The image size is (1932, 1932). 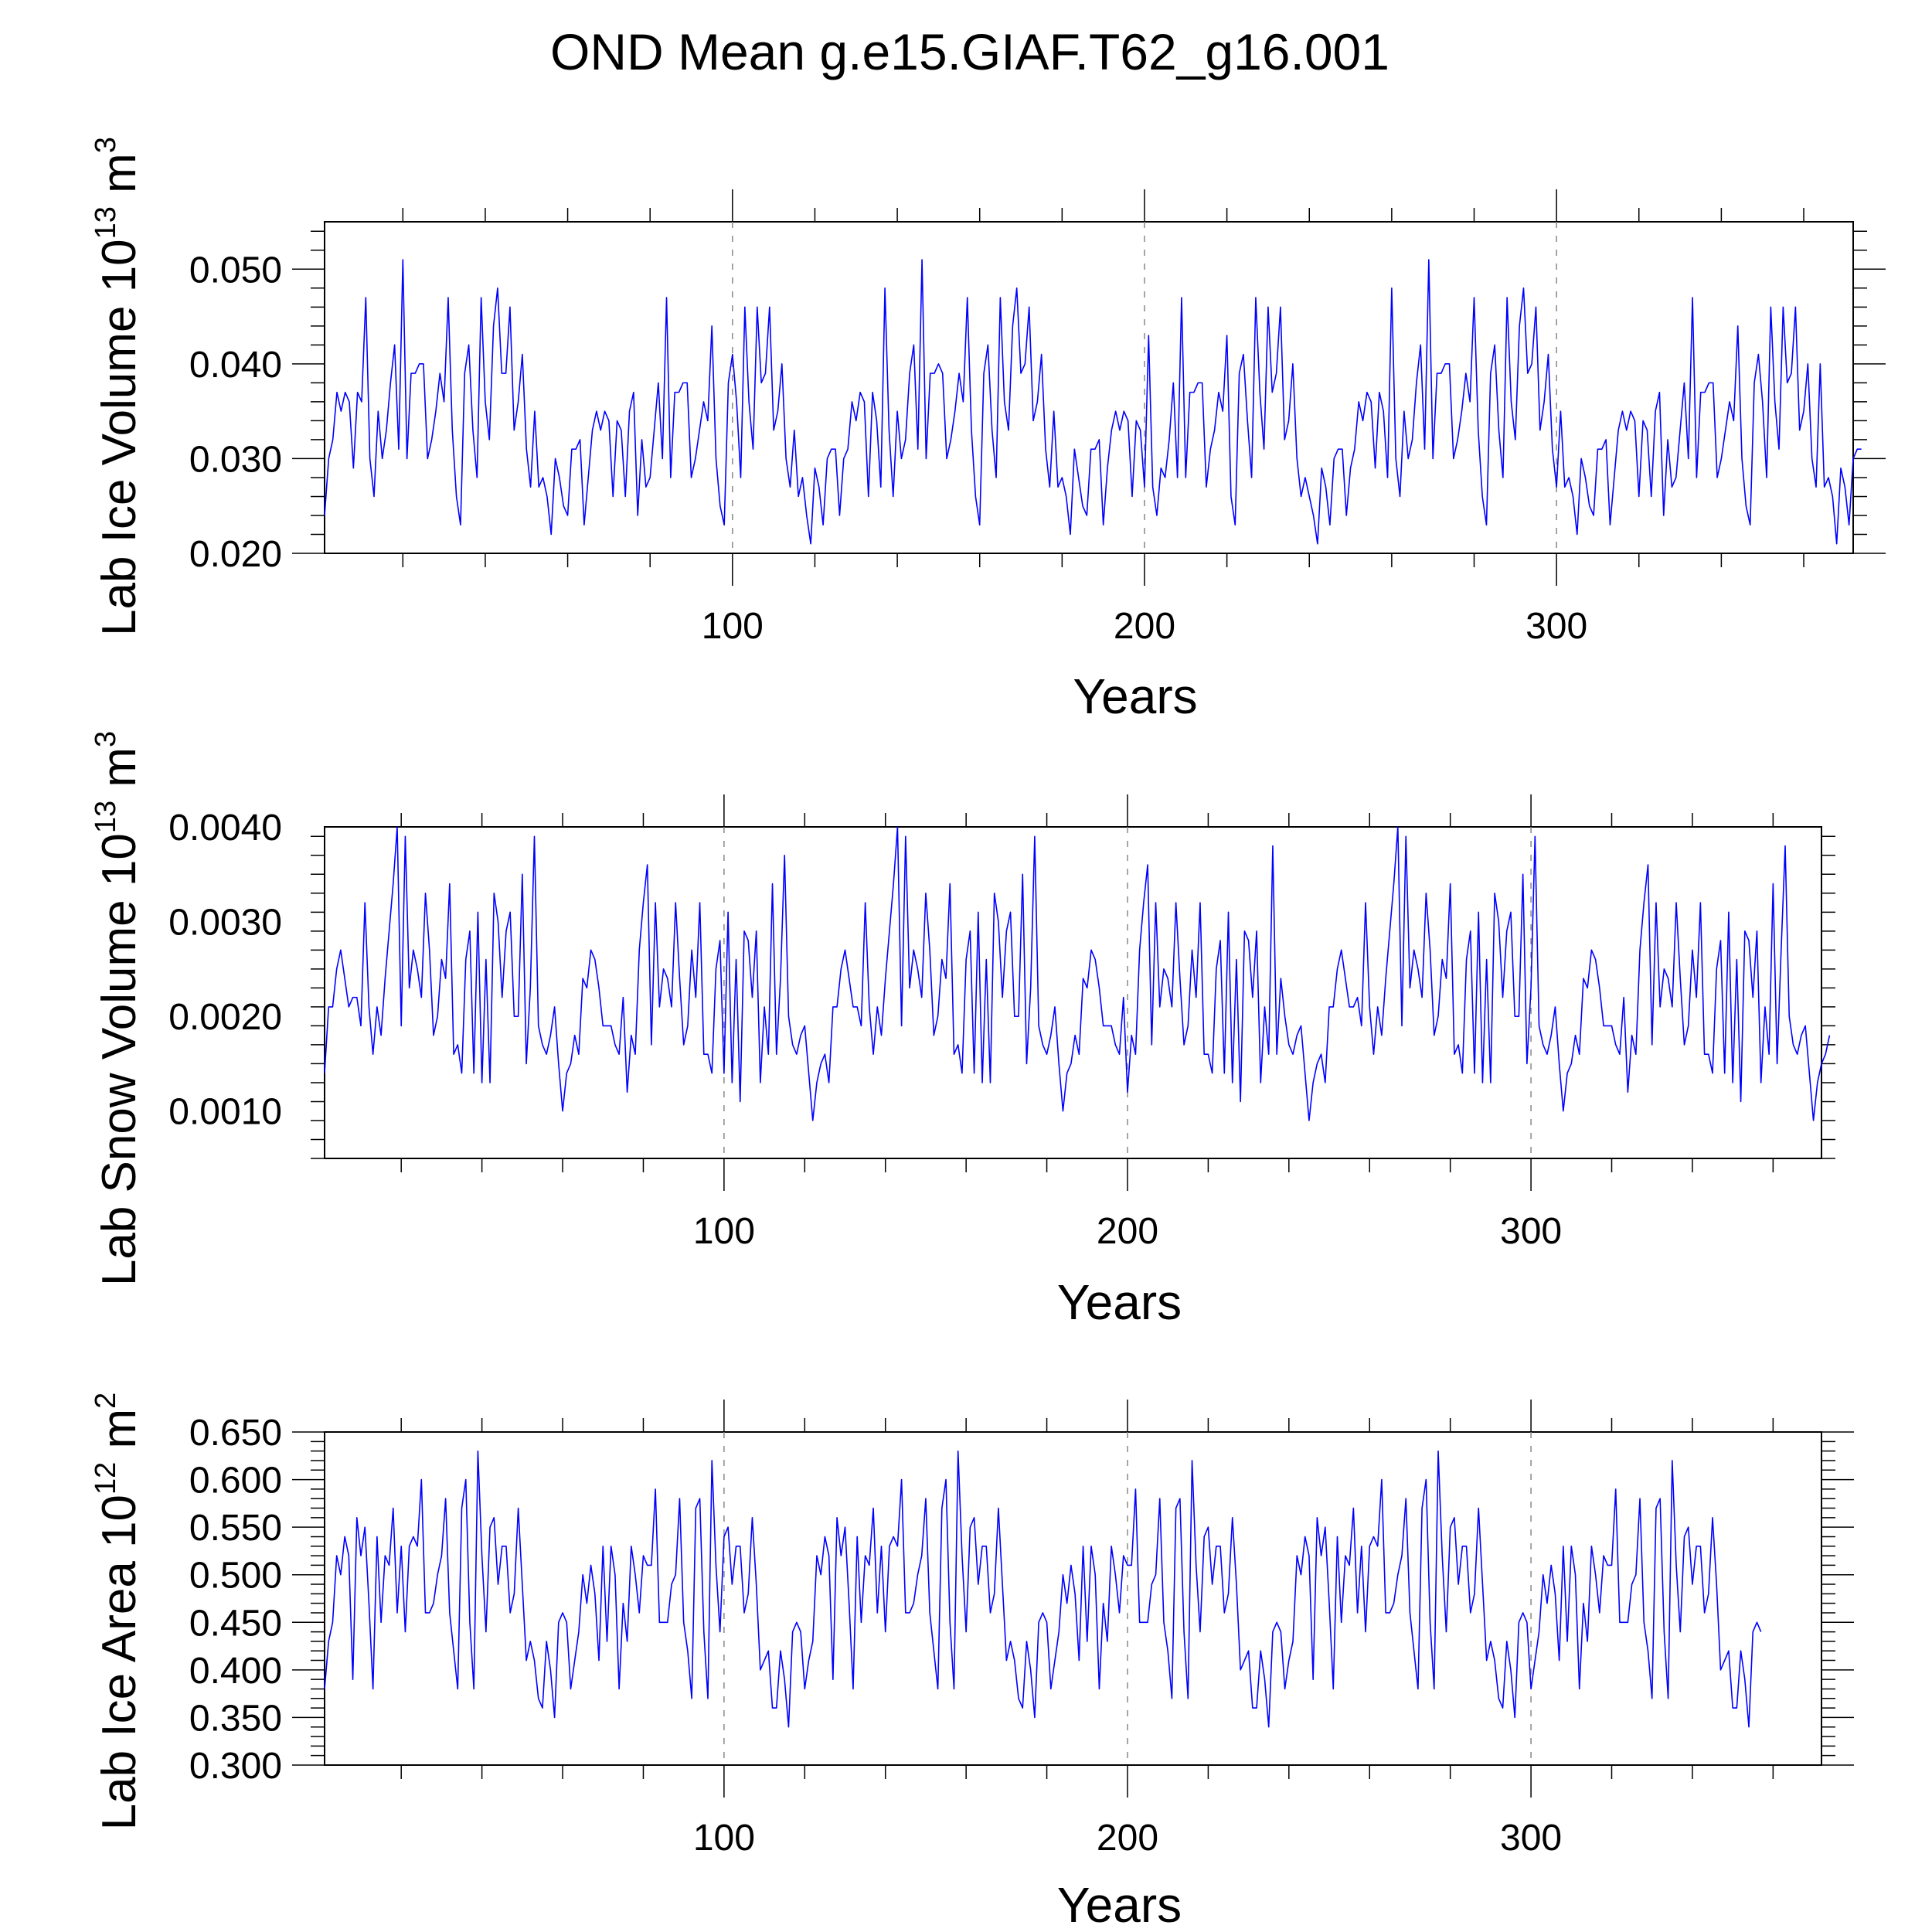 I want to click on y-tick-label: 0.0030, so click(x=225, y=923).